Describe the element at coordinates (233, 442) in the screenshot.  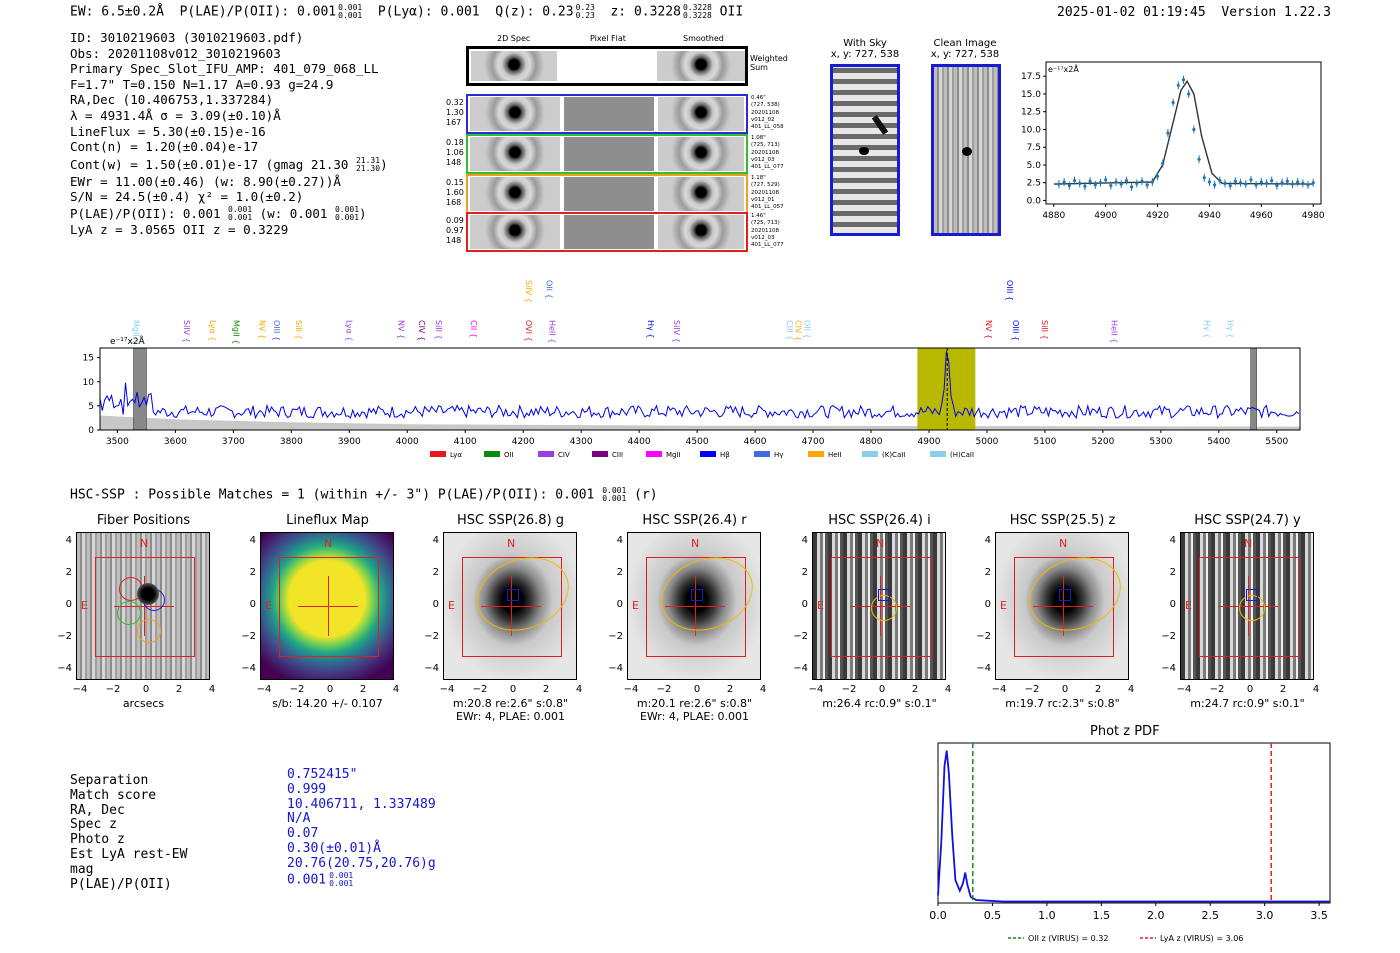
I see `spectrum-xtick-label: 3700` at that location.